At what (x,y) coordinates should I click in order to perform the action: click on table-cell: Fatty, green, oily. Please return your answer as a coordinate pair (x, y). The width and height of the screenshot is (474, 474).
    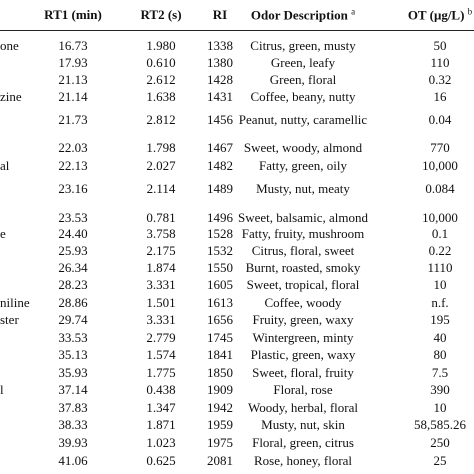
    Looking at the image, I should click on (303, 165).